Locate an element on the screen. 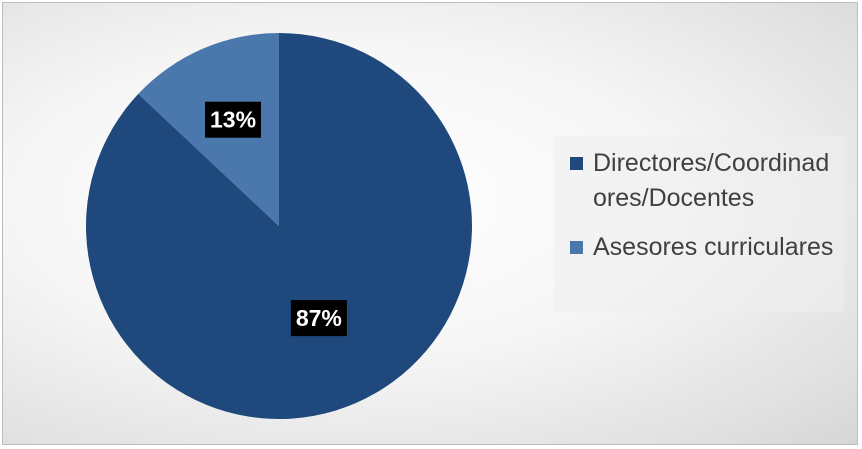 The image size is (862, 449). legend-swatch-directores is located at coordinates (576, 163).